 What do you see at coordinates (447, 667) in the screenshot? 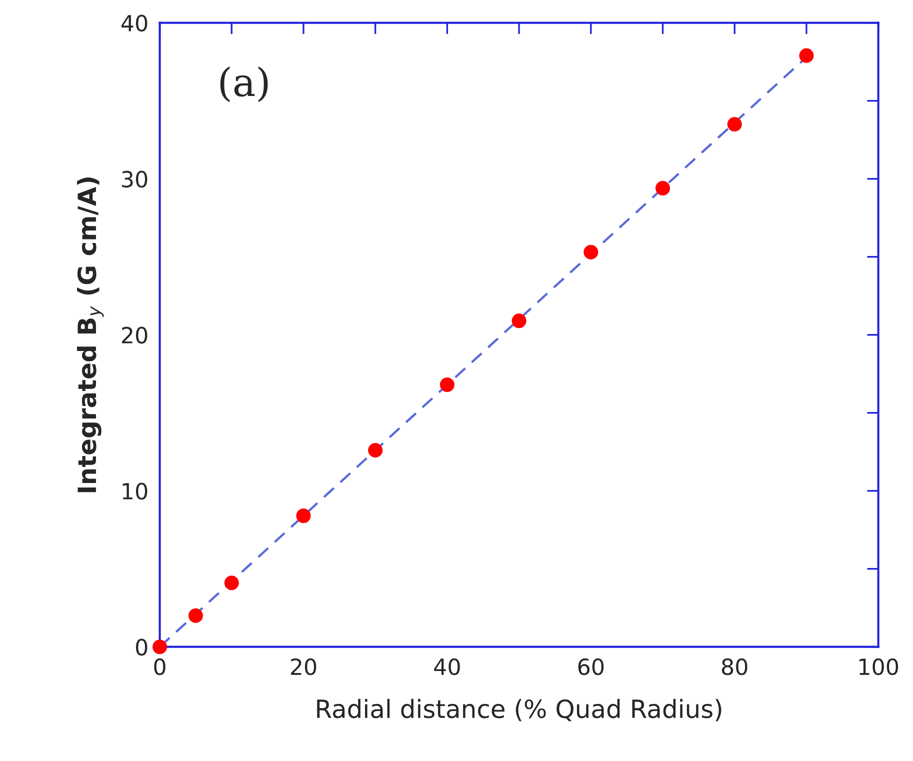
I see `x-tick-label: 40` at bounding box center [447, 667].